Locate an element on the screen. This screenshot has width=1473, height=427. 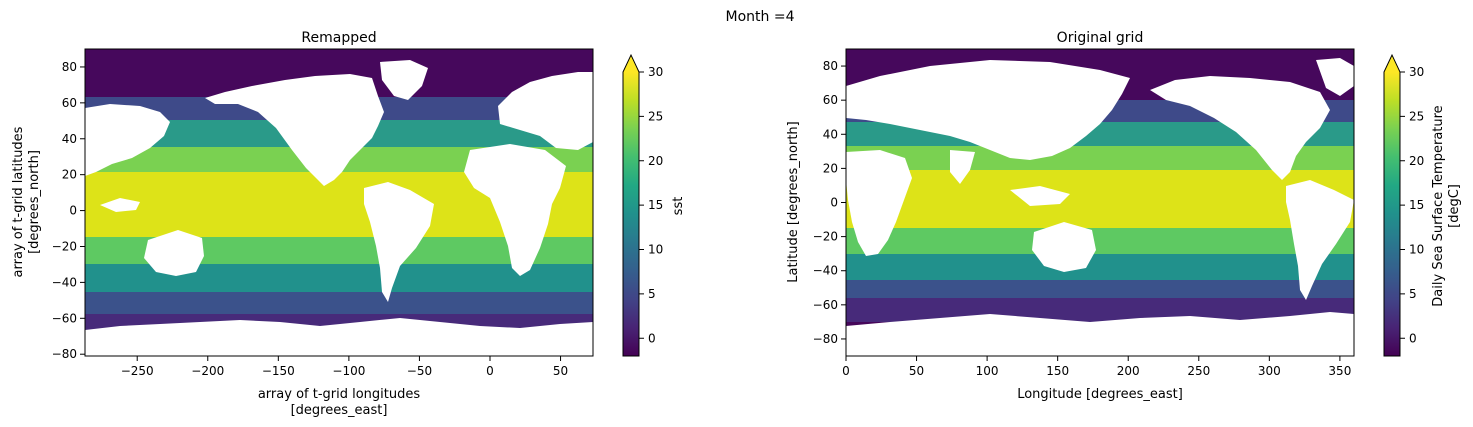
x-tick-label: −250 is located at coordinates (137, 371).